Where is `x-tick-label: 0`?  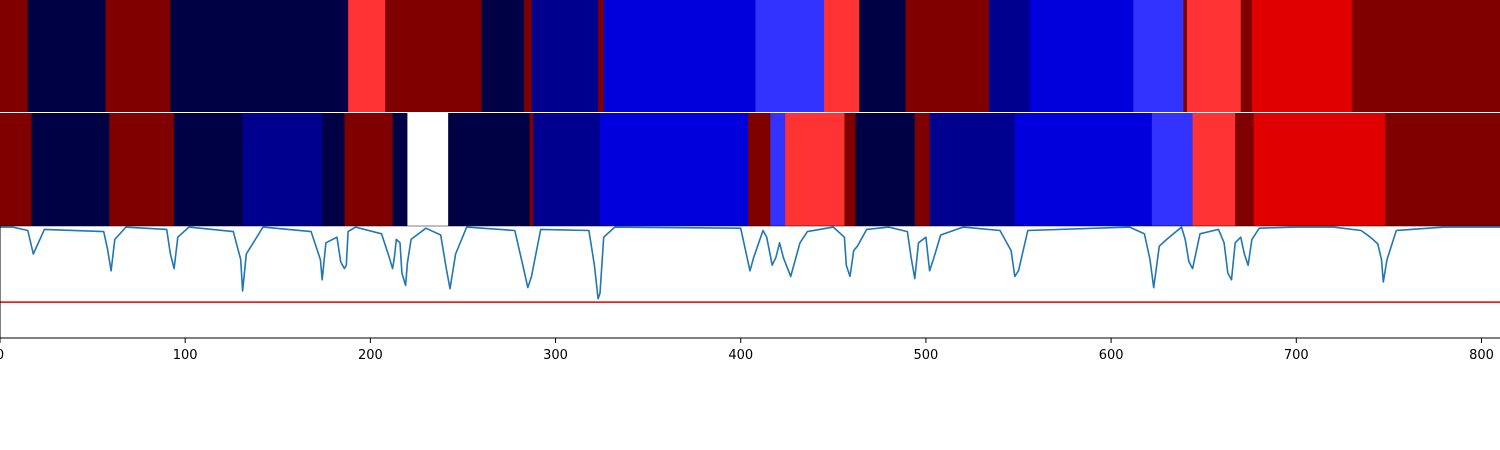
x-tick-label: 0 is located at coordinates (2, 355).